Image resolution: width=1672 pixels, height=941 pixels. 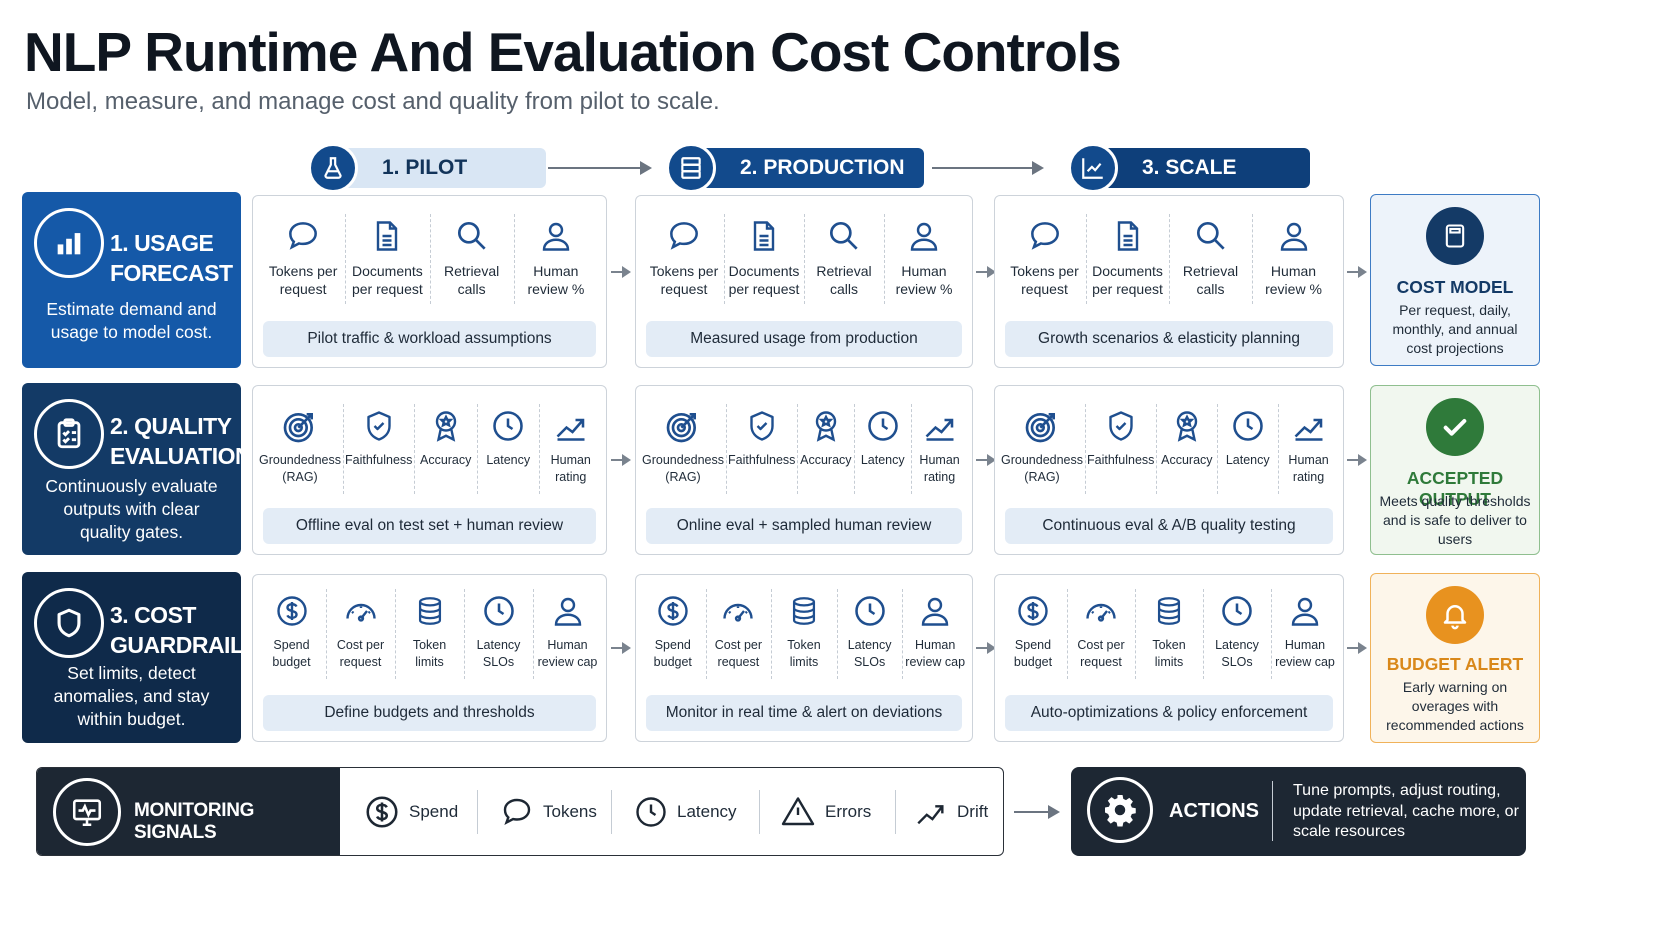 I want to click on signal-spend: Spend, so click(x=410, y=812).